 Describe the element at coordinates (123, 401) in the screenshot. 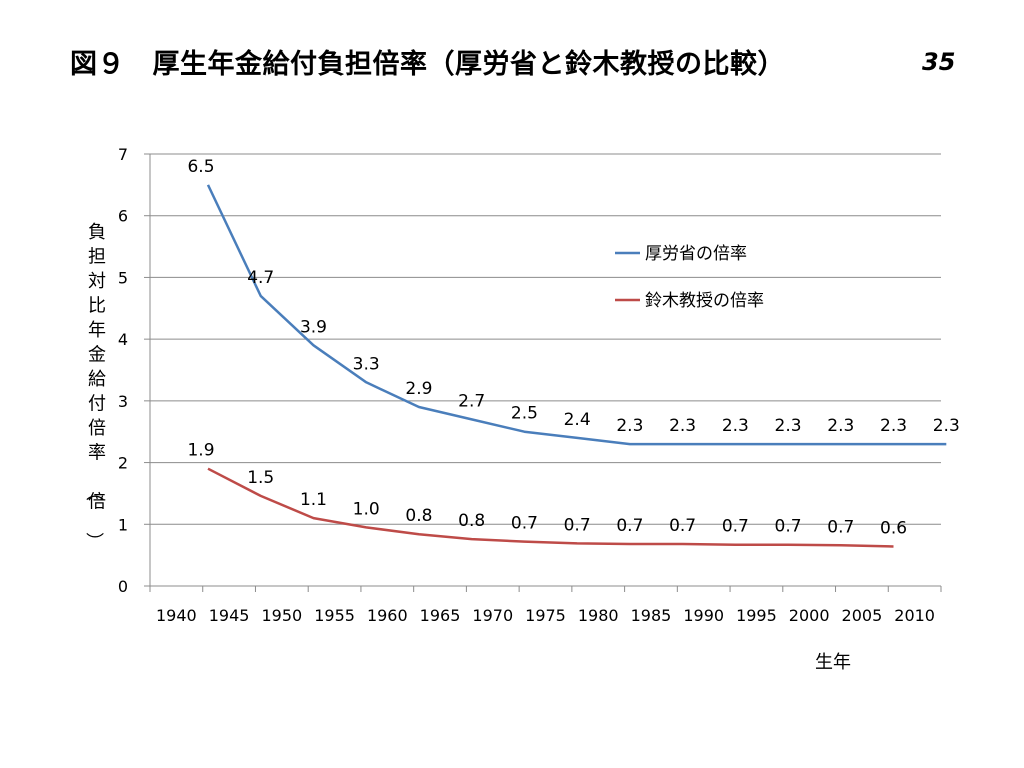

I see `y-tick-label: 3` at that location.